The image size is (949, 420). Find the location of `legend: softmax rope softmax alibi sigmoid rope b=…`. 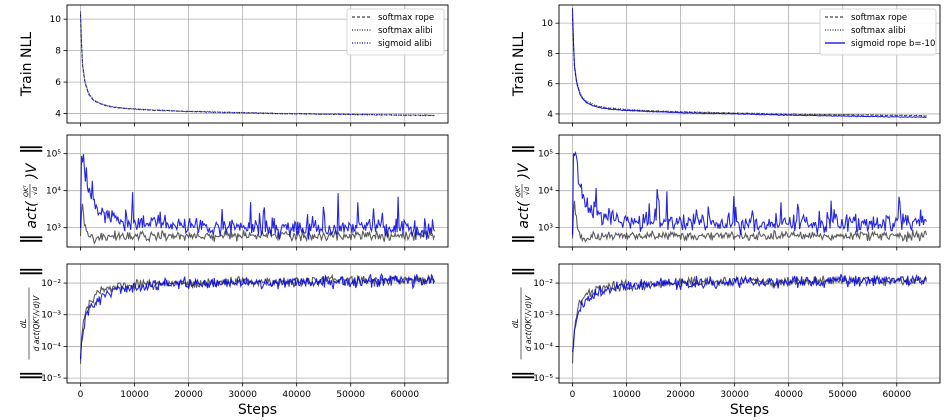

legend: softmax rope softmax alibi sigmoid rope b=… is located at coordinates (878, 32).